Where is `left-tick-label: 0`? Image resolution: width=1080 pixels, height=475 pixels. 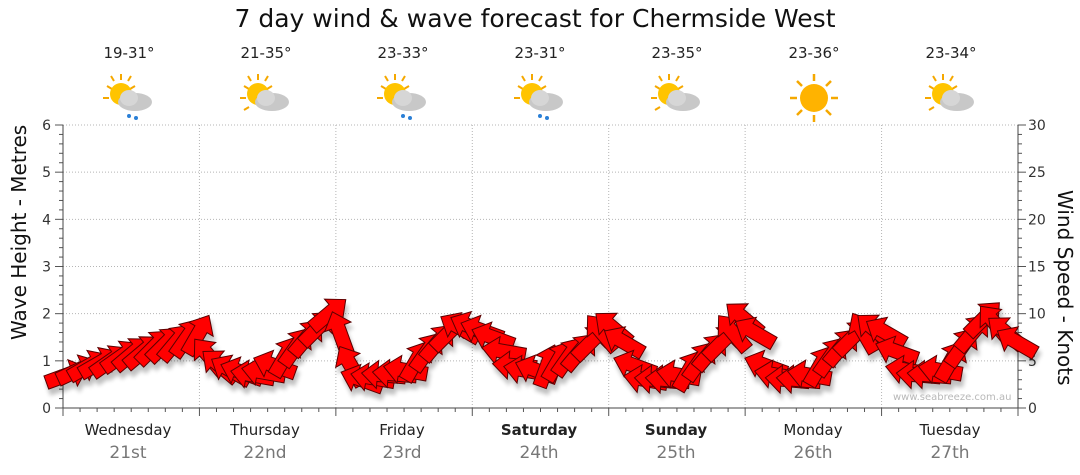
left-tick-label: 0 is located at coordinates (46, 409).